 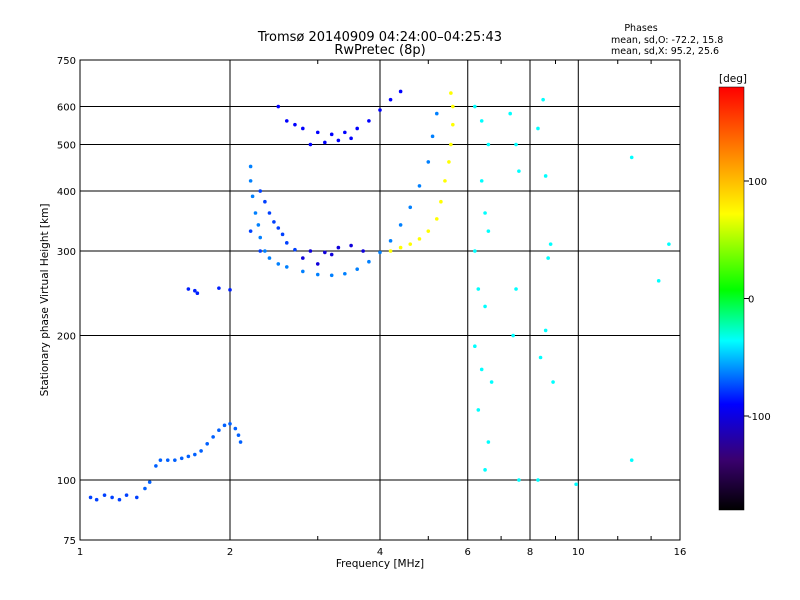 What do you see at coordinates (66, 301) in the screenshot?
I see `y-axis-ticks: 75 100 200 300 400 500 600 750` at bounding box center [66, 301].